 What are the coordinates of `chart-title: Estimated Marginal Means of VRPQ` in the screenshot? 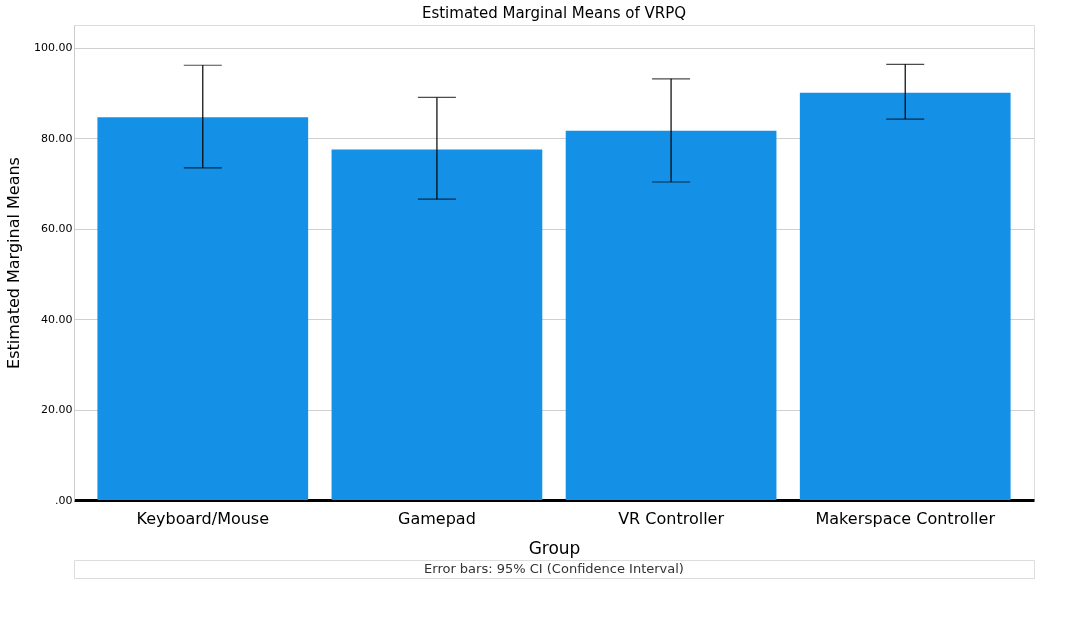 It's located at (554, 13).